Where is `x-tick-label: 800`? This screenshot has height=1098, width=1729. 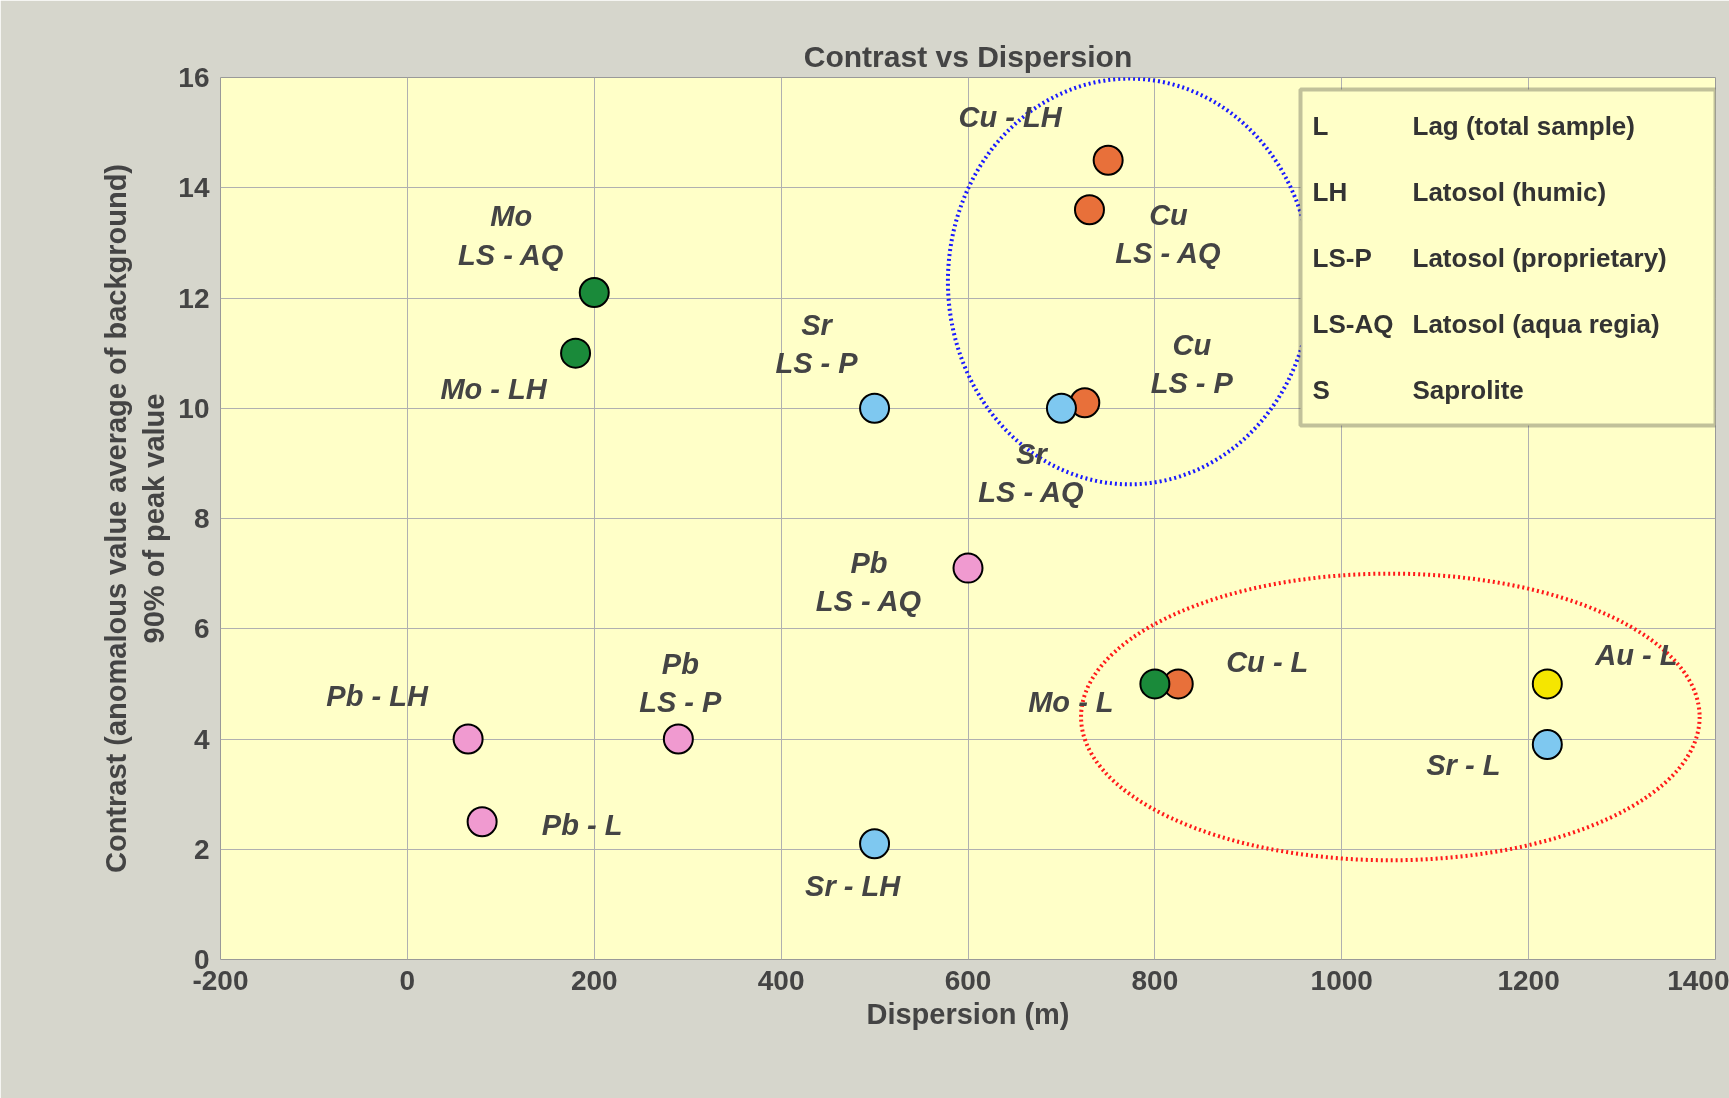
x-tick-label: 800 is located at coordinates (1155, 980).